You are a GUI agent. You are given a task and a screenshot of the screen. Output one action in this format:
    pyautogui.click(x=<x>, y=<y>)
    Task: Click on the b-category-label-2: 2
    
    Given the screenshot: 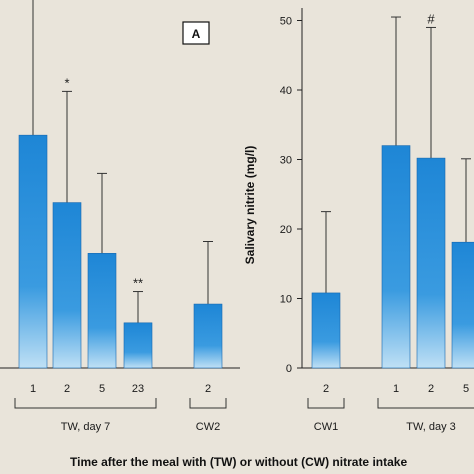 What is the action you would take?
    pyautogui.click(x=431, y=389)
    